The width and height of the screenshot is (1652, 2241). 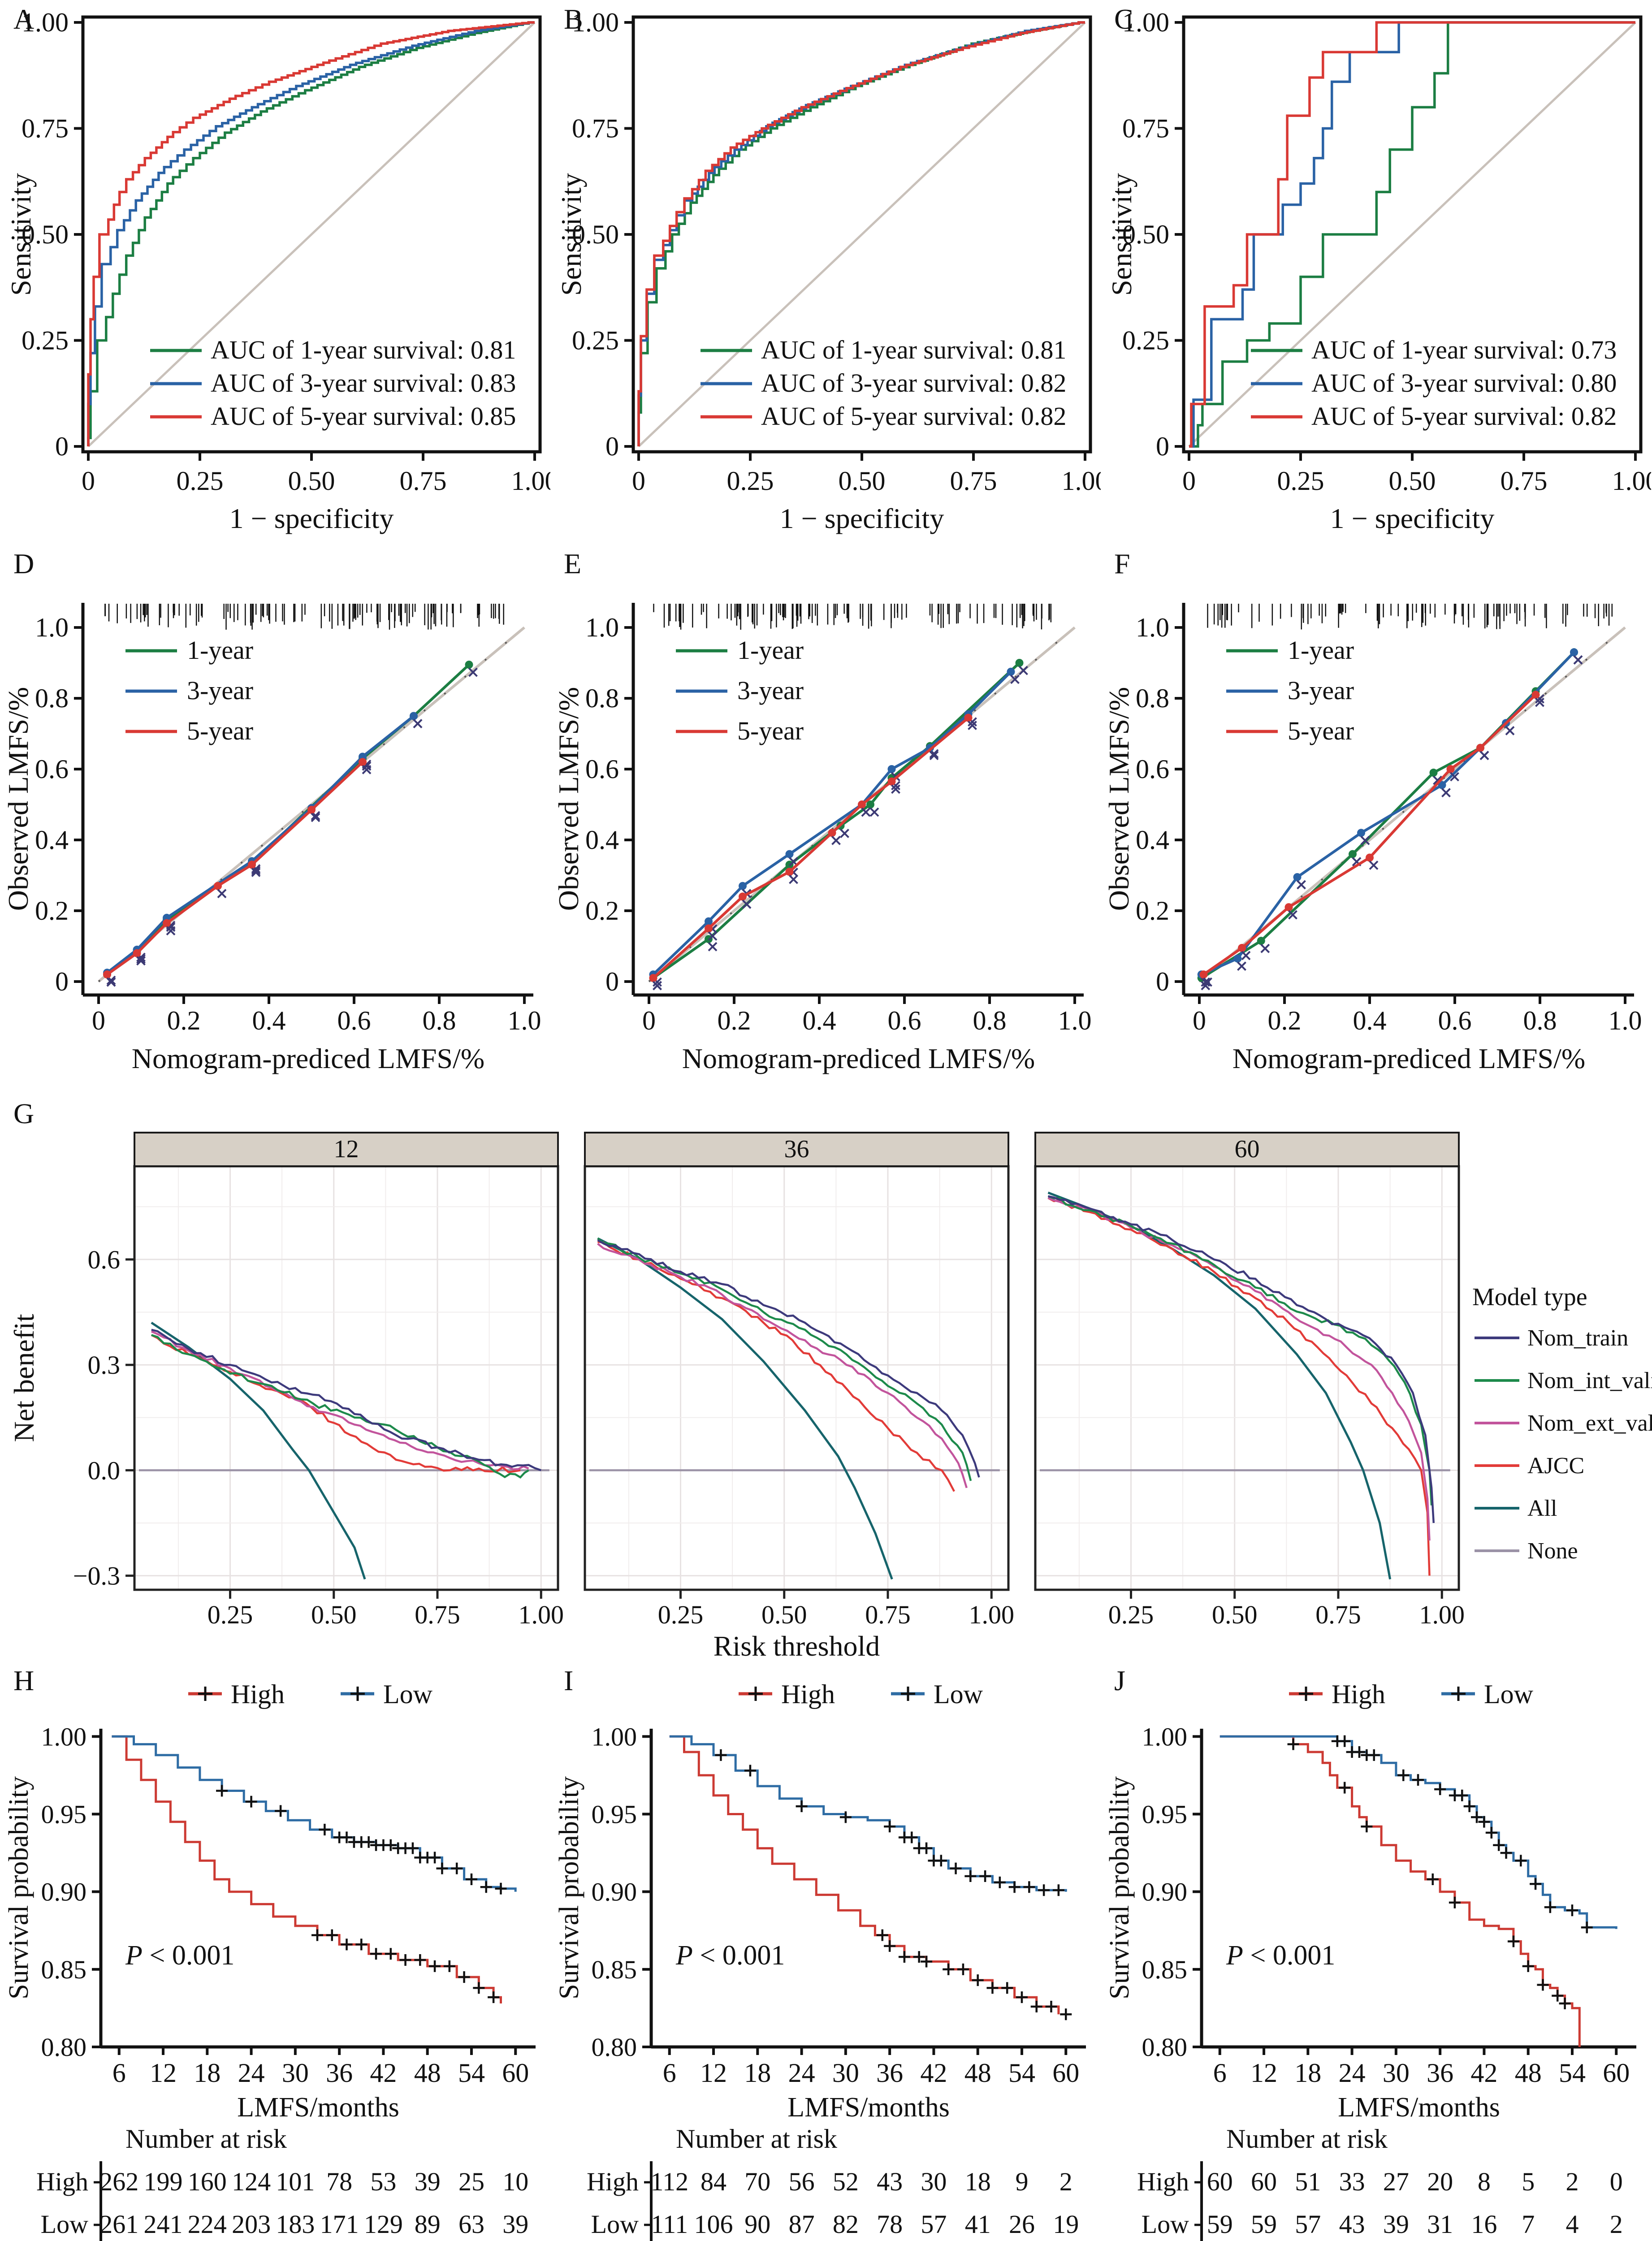 What do you see at coordinates (118, 2181) in the screenshot?
I see `svg-text: 262` at bounding box center [118, 2181].